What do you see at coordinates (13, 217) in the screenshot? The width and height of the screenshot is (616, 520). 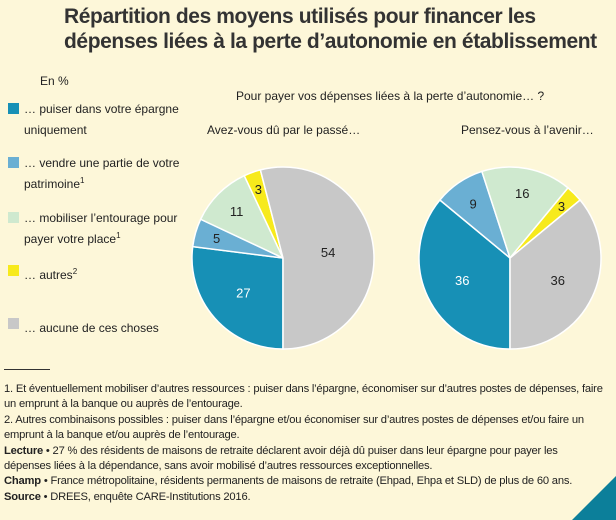 I see `legend-swatch-entourage` at bounding box center [13, 217].